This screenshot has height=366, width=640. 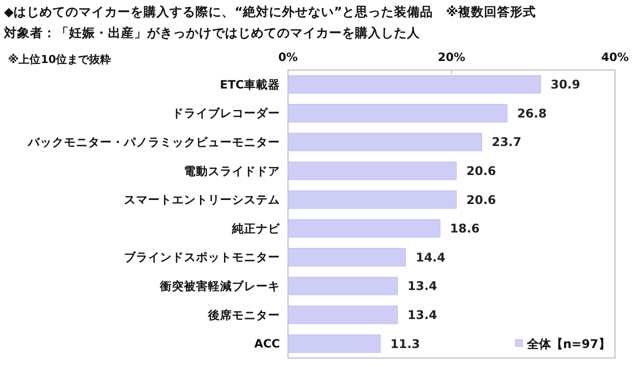 I want to click on chart-subtitle: 対象者：「妊娠・出産」がきっかけではじめてのマイカーを購入した人, so click(x=212, y=32).